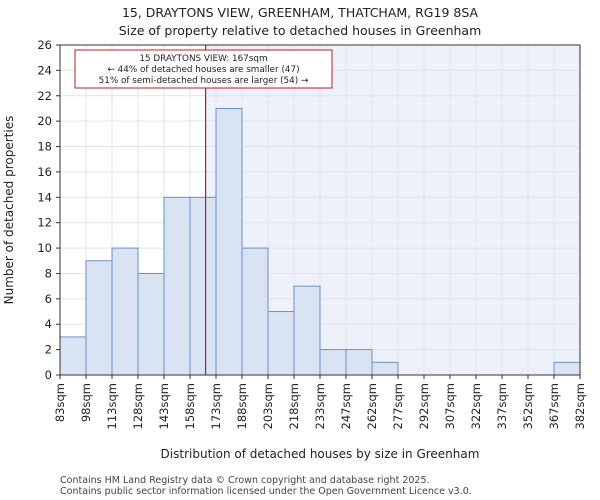 The width and height of the screenshot is (600, 500). Describe the element at coordinates (48, 324) in the screenshot. I see `y-tick-label: 4` at that location.